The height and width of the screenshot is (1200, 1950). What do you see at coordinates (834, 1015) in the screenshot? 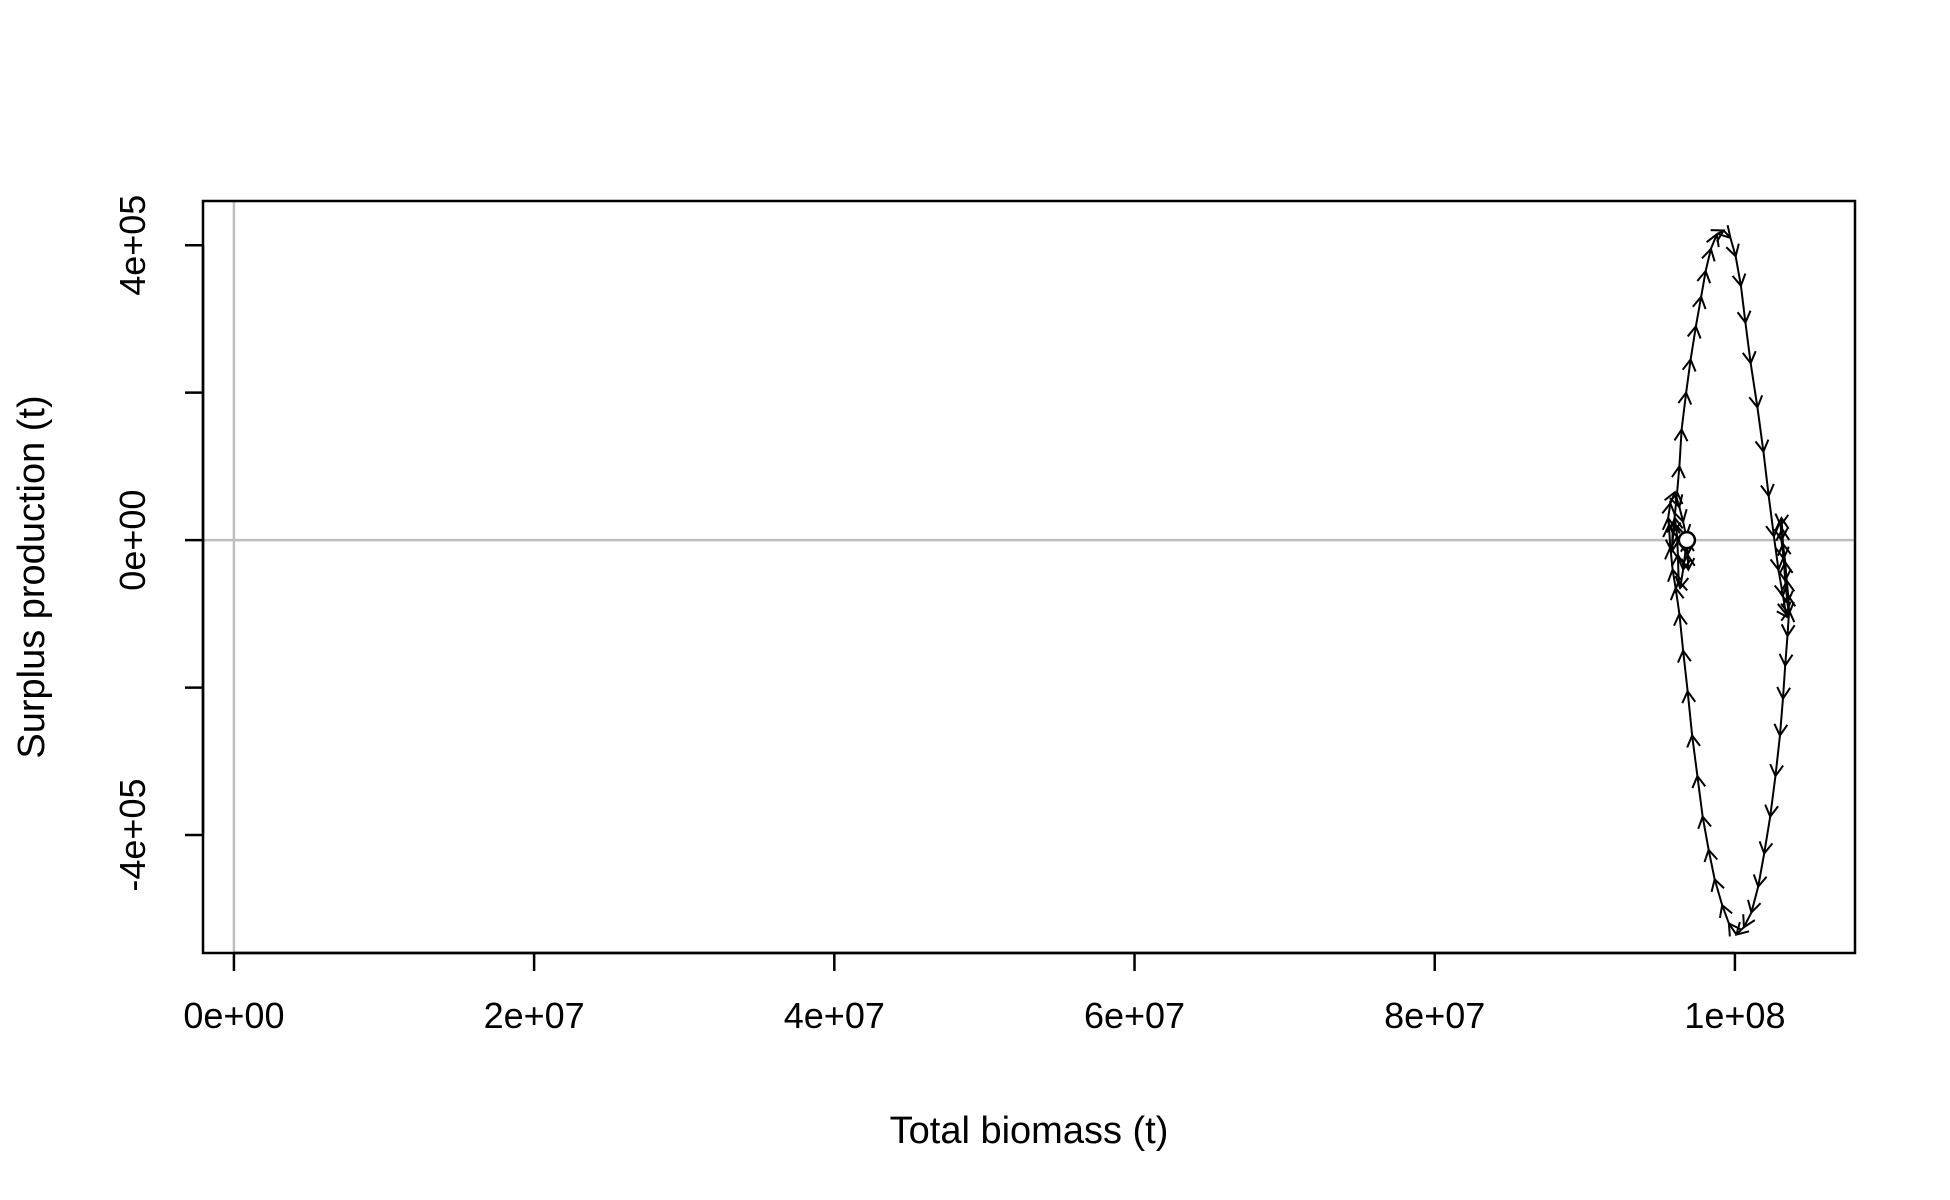
I see `x-tick-label: 4e+07` at bounding box center [834, 1015].